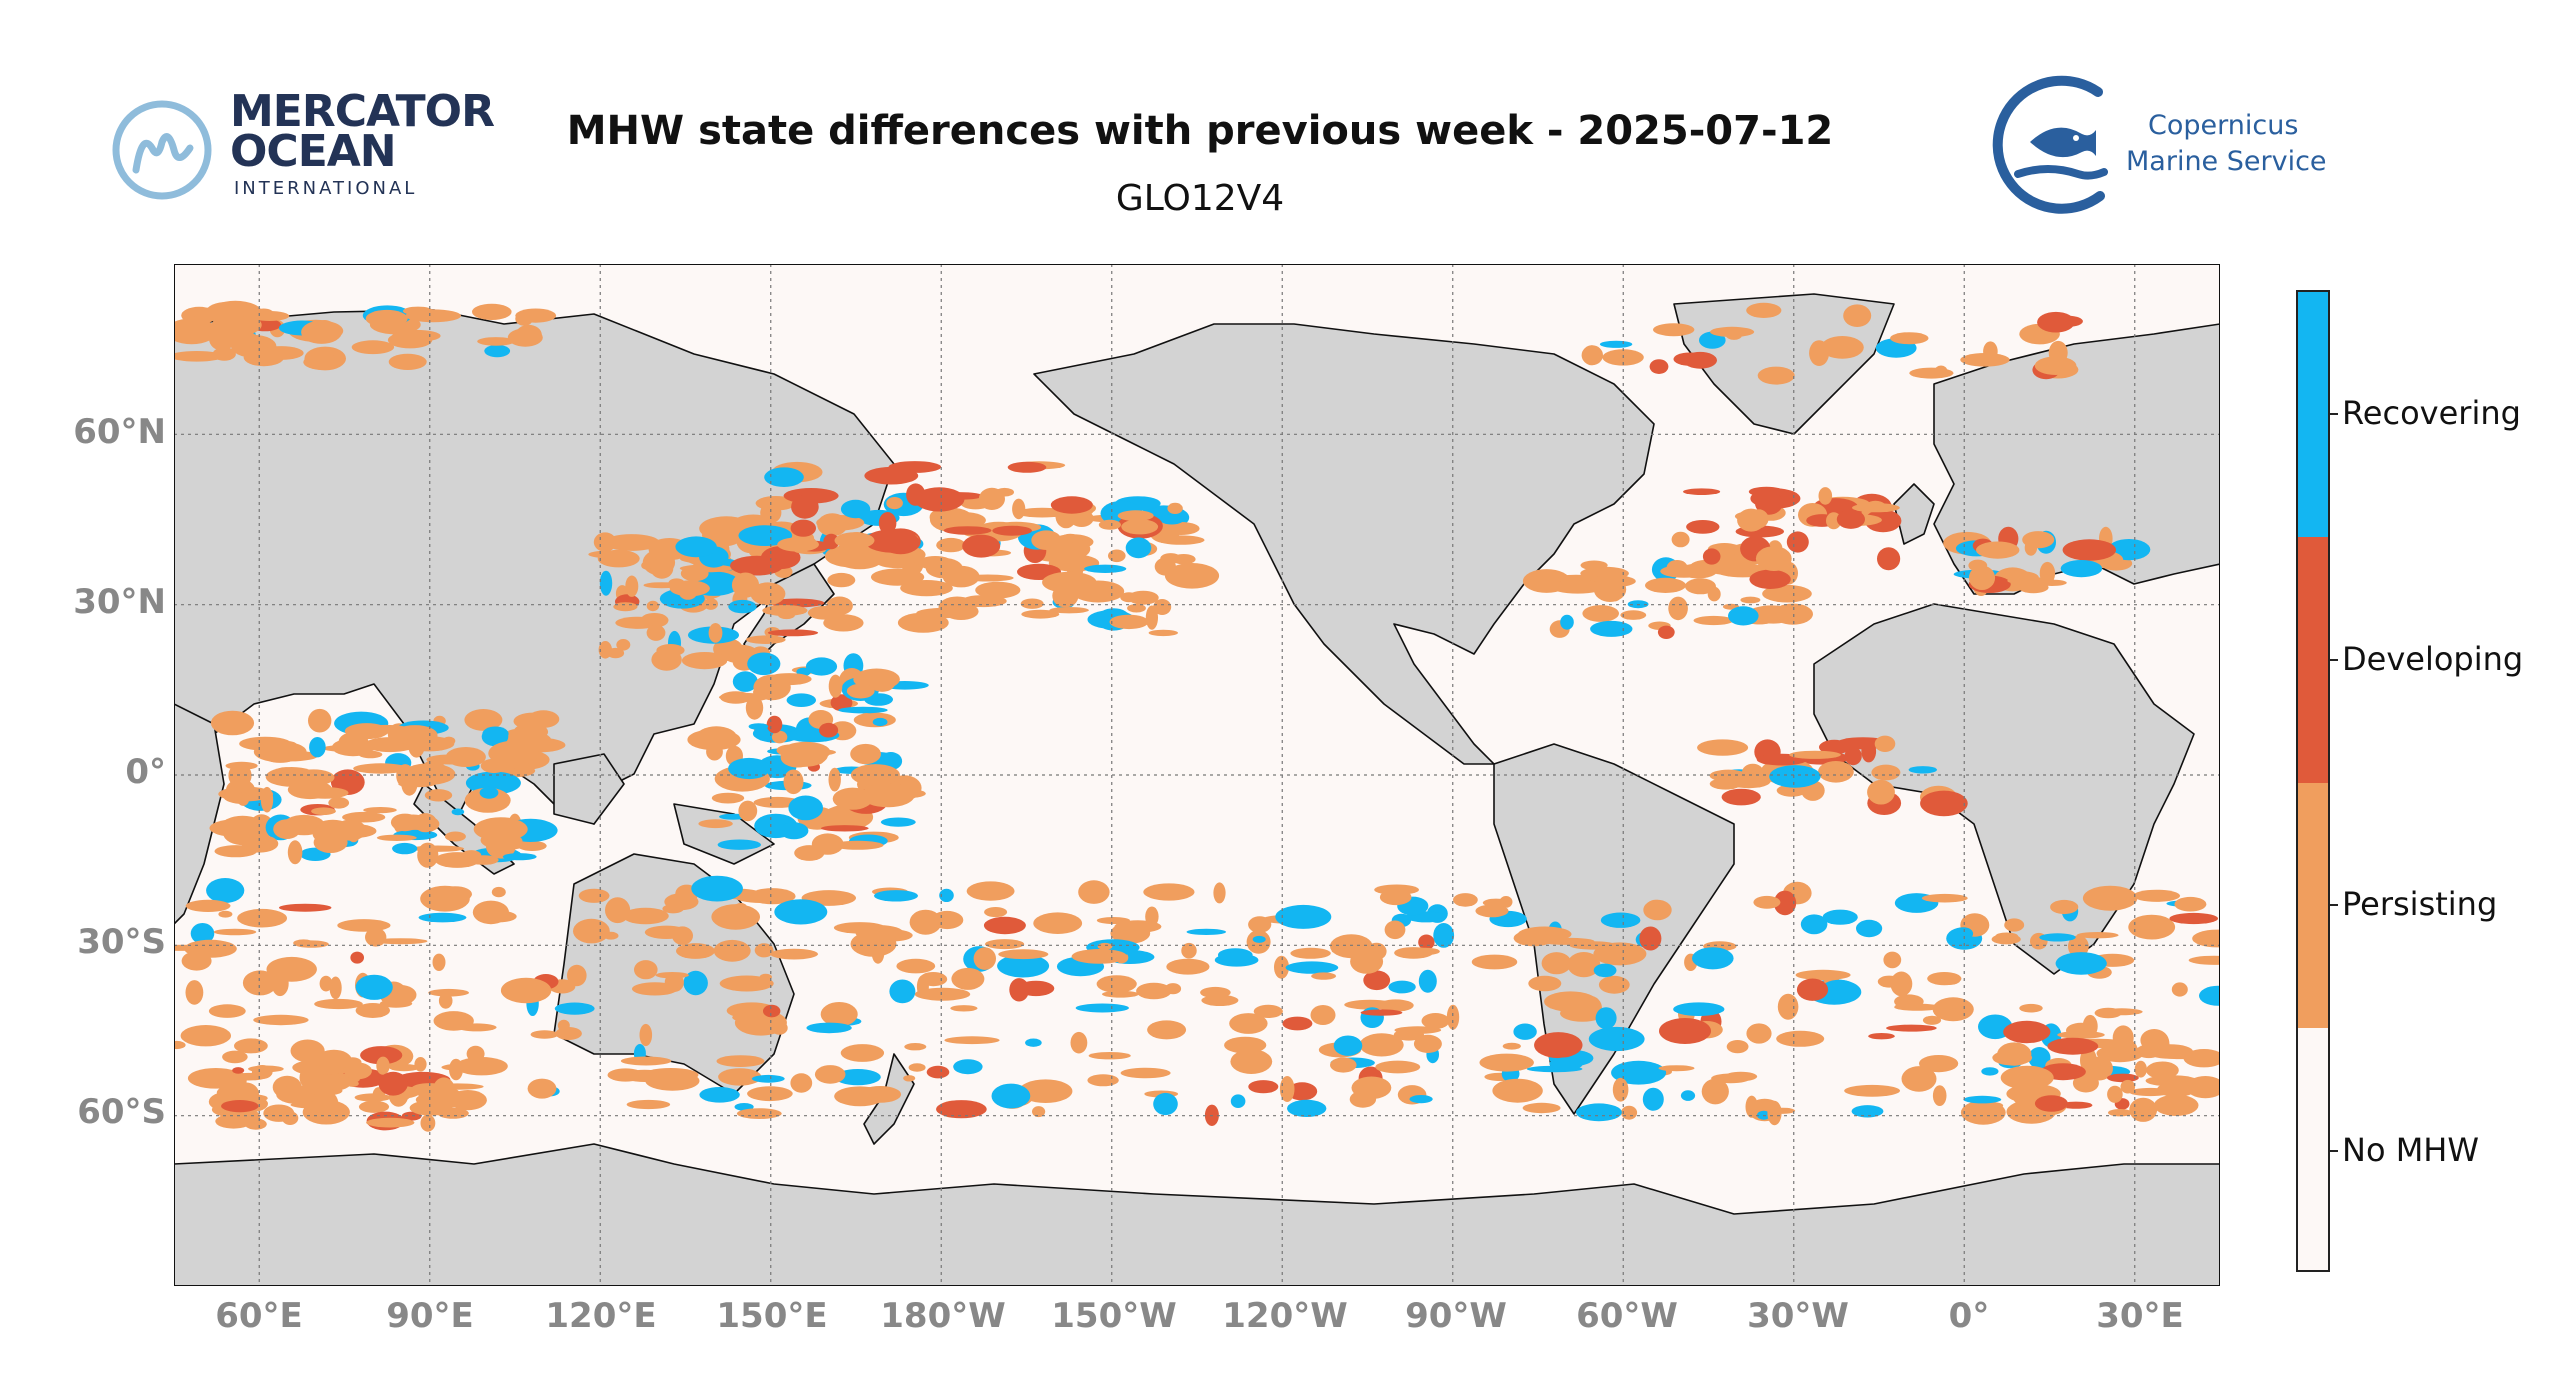 The image size is (2560, 1386). What do you see at coordinates (2223, 125) in the screenshot?
I see `copernicus-line1: Copernicus` at bounding box center [2223, 125].